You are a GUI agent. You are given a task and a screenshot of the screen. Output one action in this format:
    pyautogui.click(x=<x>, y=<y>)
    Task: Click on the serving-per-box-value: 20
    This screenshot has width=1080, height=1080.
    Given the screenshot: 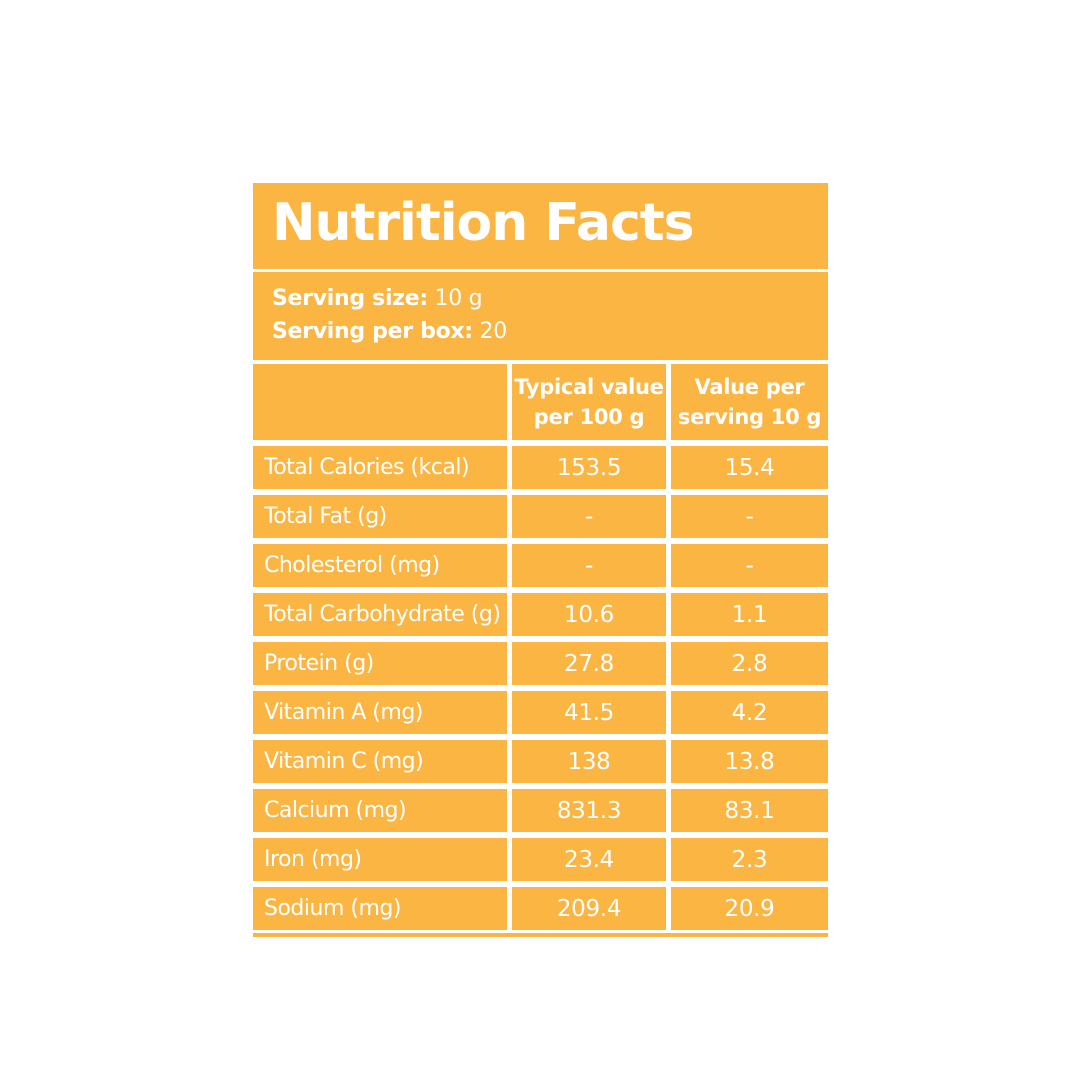 What is the action you would take?
    pyautogui.click(x=493, y=331)
    